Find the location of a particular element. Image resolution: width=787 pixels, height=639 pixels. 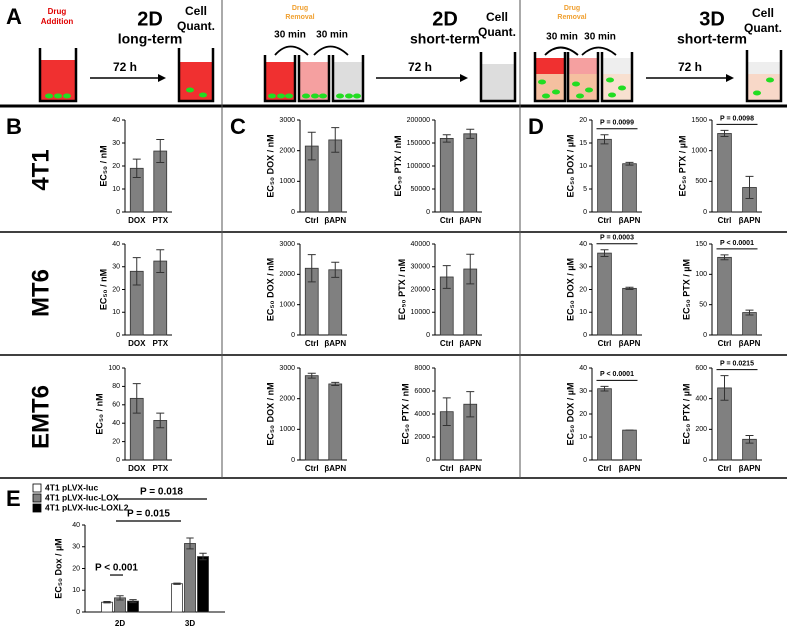

y-axis-label: EC₅₀ PTX / nM is located at coordinates (402, 289).